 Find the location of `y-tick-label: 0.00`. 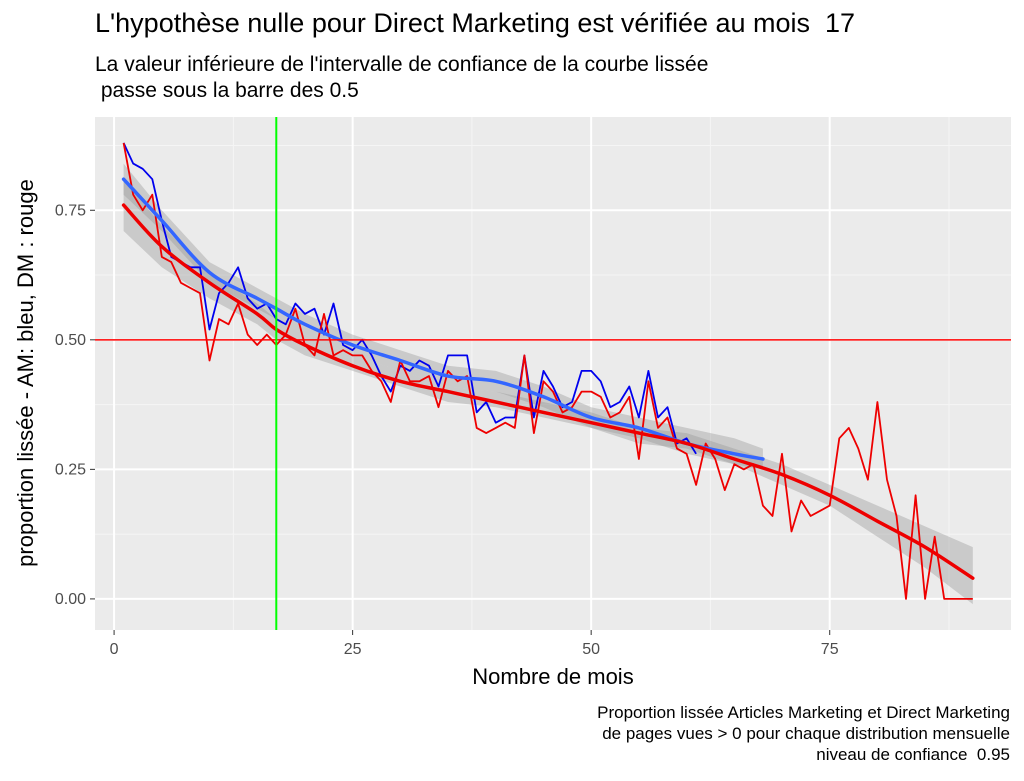

y-tick-label: 0.00 is located at coordinates (70, 599).